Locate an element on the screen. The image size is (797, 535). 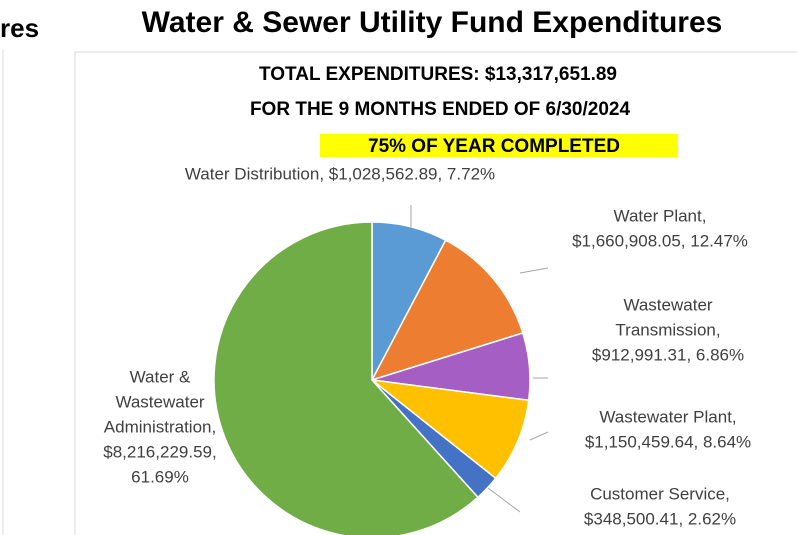
data-label: $1,150,459.64, 8.64% is located at coordinates (668, 441).